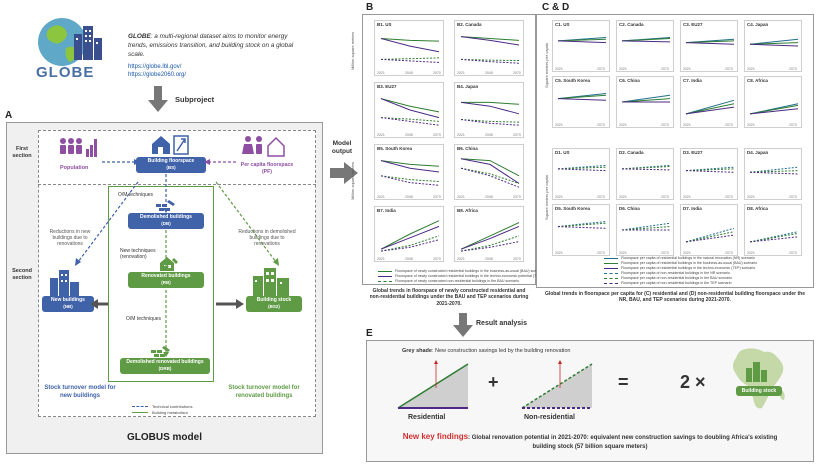 This screenshot has height=467, width=820. What do you see at coordinates (729, 69) in the screenshot?
I see `c-chart-3-xtick: 2070` at bounding box center [729, 69].